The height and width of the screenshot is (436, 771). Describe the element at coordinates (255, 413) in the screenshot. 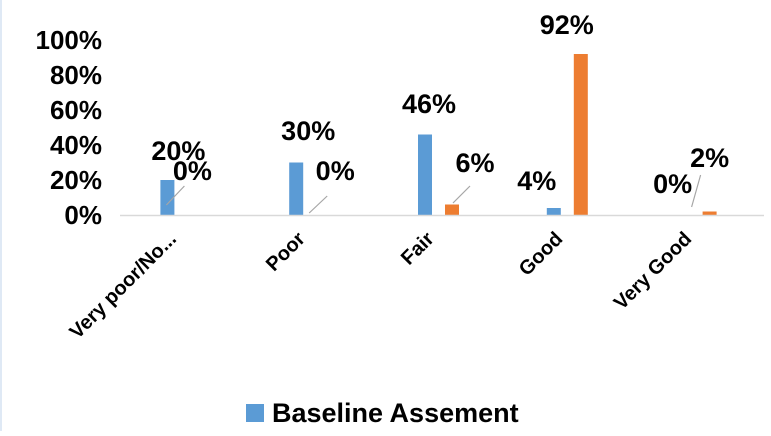

I see `legend-swatch` at that location.